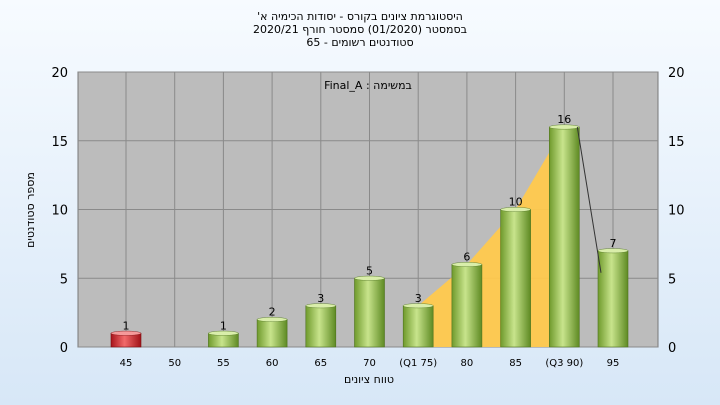 The width and height of the screenshot is (720, 405). What do you see at coordinates (64, 279) in the screenshot?
I see `y-tick-left: 5` at bounding box center [64, 279].